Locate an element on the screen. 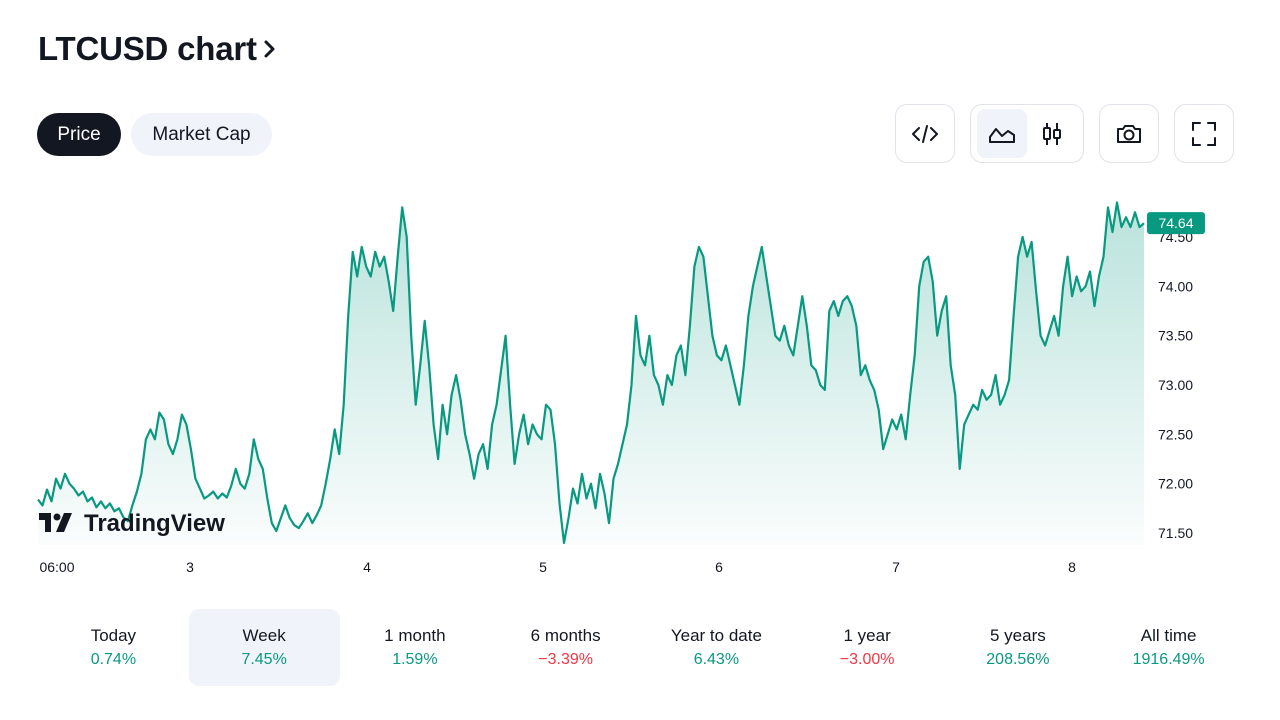 Image resolution: width=1280 pixels, height=720 pixels. x-tick-label: 5 is located at coordinates (543, 567).